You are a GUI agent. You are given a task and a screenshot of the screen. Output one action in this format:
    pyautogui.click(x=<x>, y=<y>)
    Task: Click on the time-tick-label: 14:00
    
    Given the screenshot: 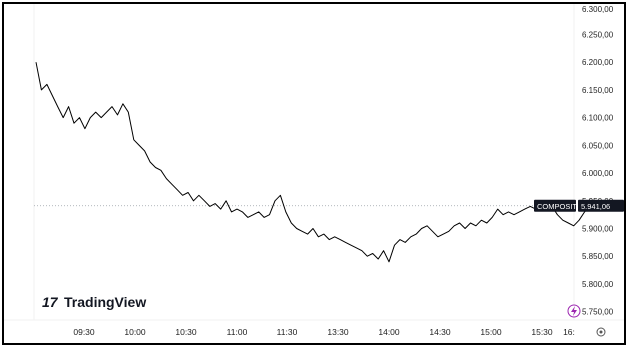 What is the action you would take?
    pyautogui.click(x=389, y=332)
    